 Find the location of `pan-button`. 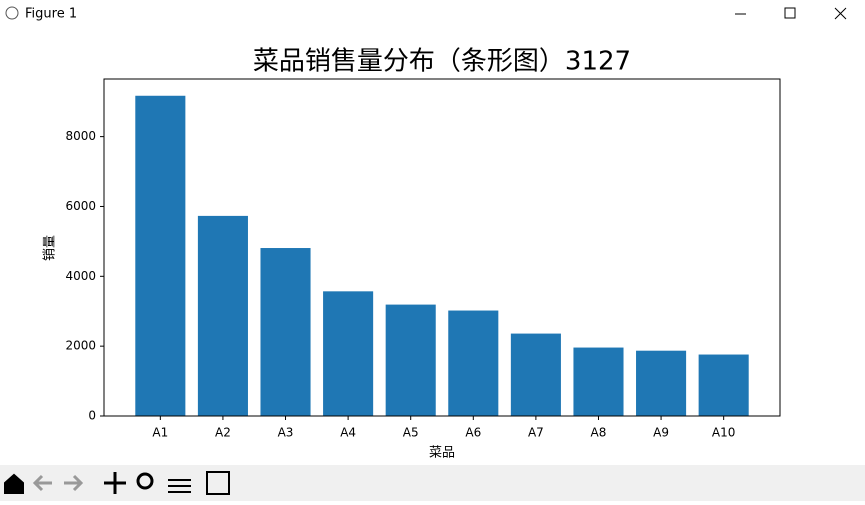

pan-button is located at coordinates (115, 483).